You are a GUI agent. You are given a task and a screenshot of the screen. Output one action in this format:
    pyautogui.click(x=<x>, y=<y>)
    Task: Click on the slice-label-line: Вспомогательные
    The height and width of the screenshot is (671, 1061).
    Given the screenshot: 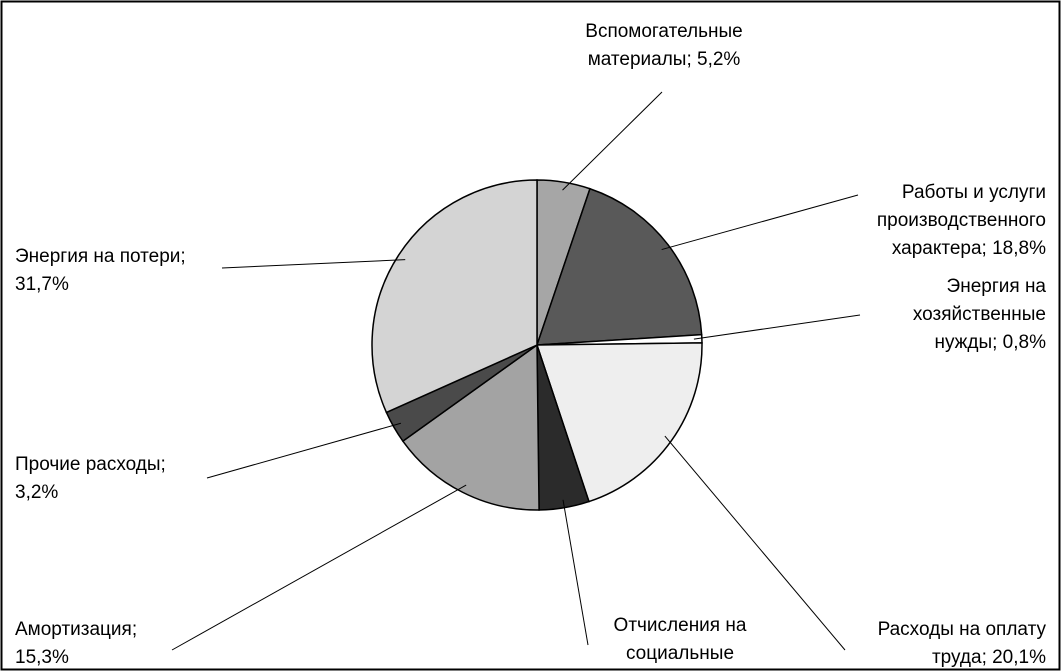 What is the action you would take?
    pyautogui.click(x=663, y=31)
    